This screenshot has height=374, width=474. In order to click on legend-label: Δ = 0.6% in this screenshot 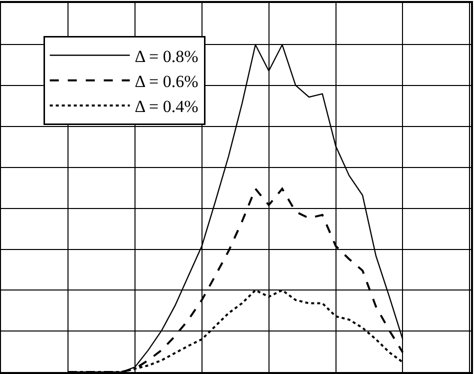, I will do `click(166, 81)`.